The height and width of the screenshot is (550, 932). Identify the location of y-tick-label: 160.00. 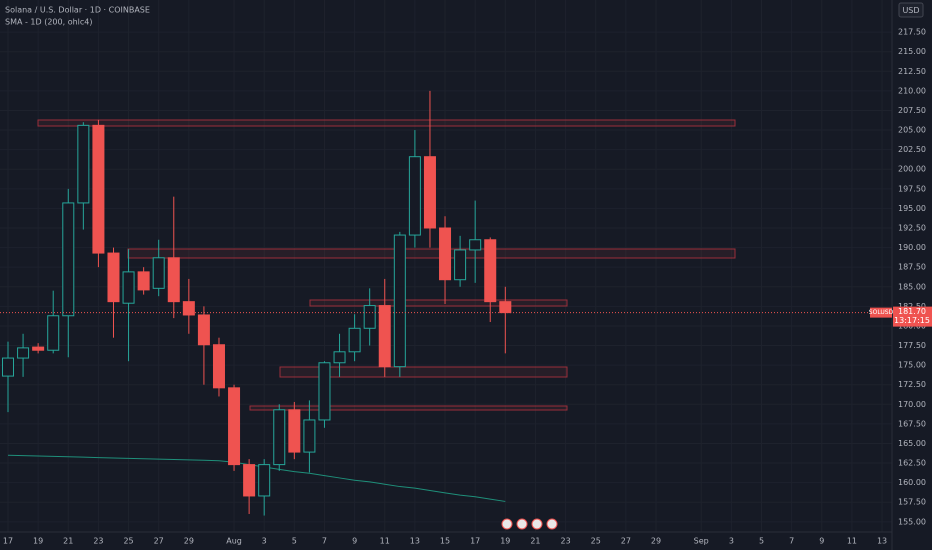
(912, 482).